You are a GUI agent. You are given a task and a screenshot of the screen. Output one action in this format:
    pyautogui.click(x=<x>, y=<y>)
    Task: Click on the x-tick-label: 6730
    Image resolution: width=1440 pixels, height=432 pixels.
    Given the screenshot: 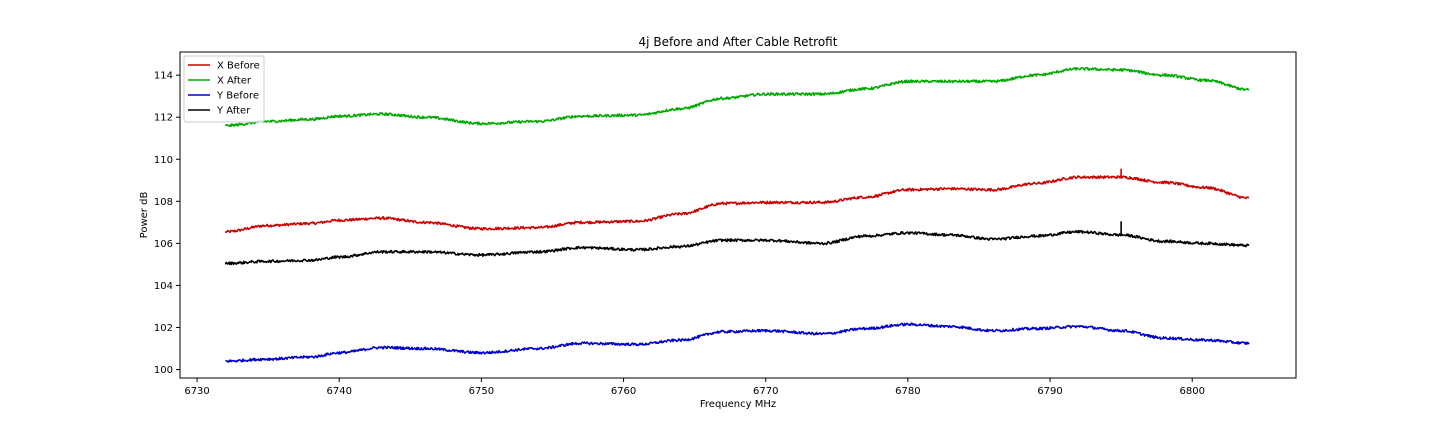 What is the action you would take?
    pyautogui.click(x=196, y=391)
    